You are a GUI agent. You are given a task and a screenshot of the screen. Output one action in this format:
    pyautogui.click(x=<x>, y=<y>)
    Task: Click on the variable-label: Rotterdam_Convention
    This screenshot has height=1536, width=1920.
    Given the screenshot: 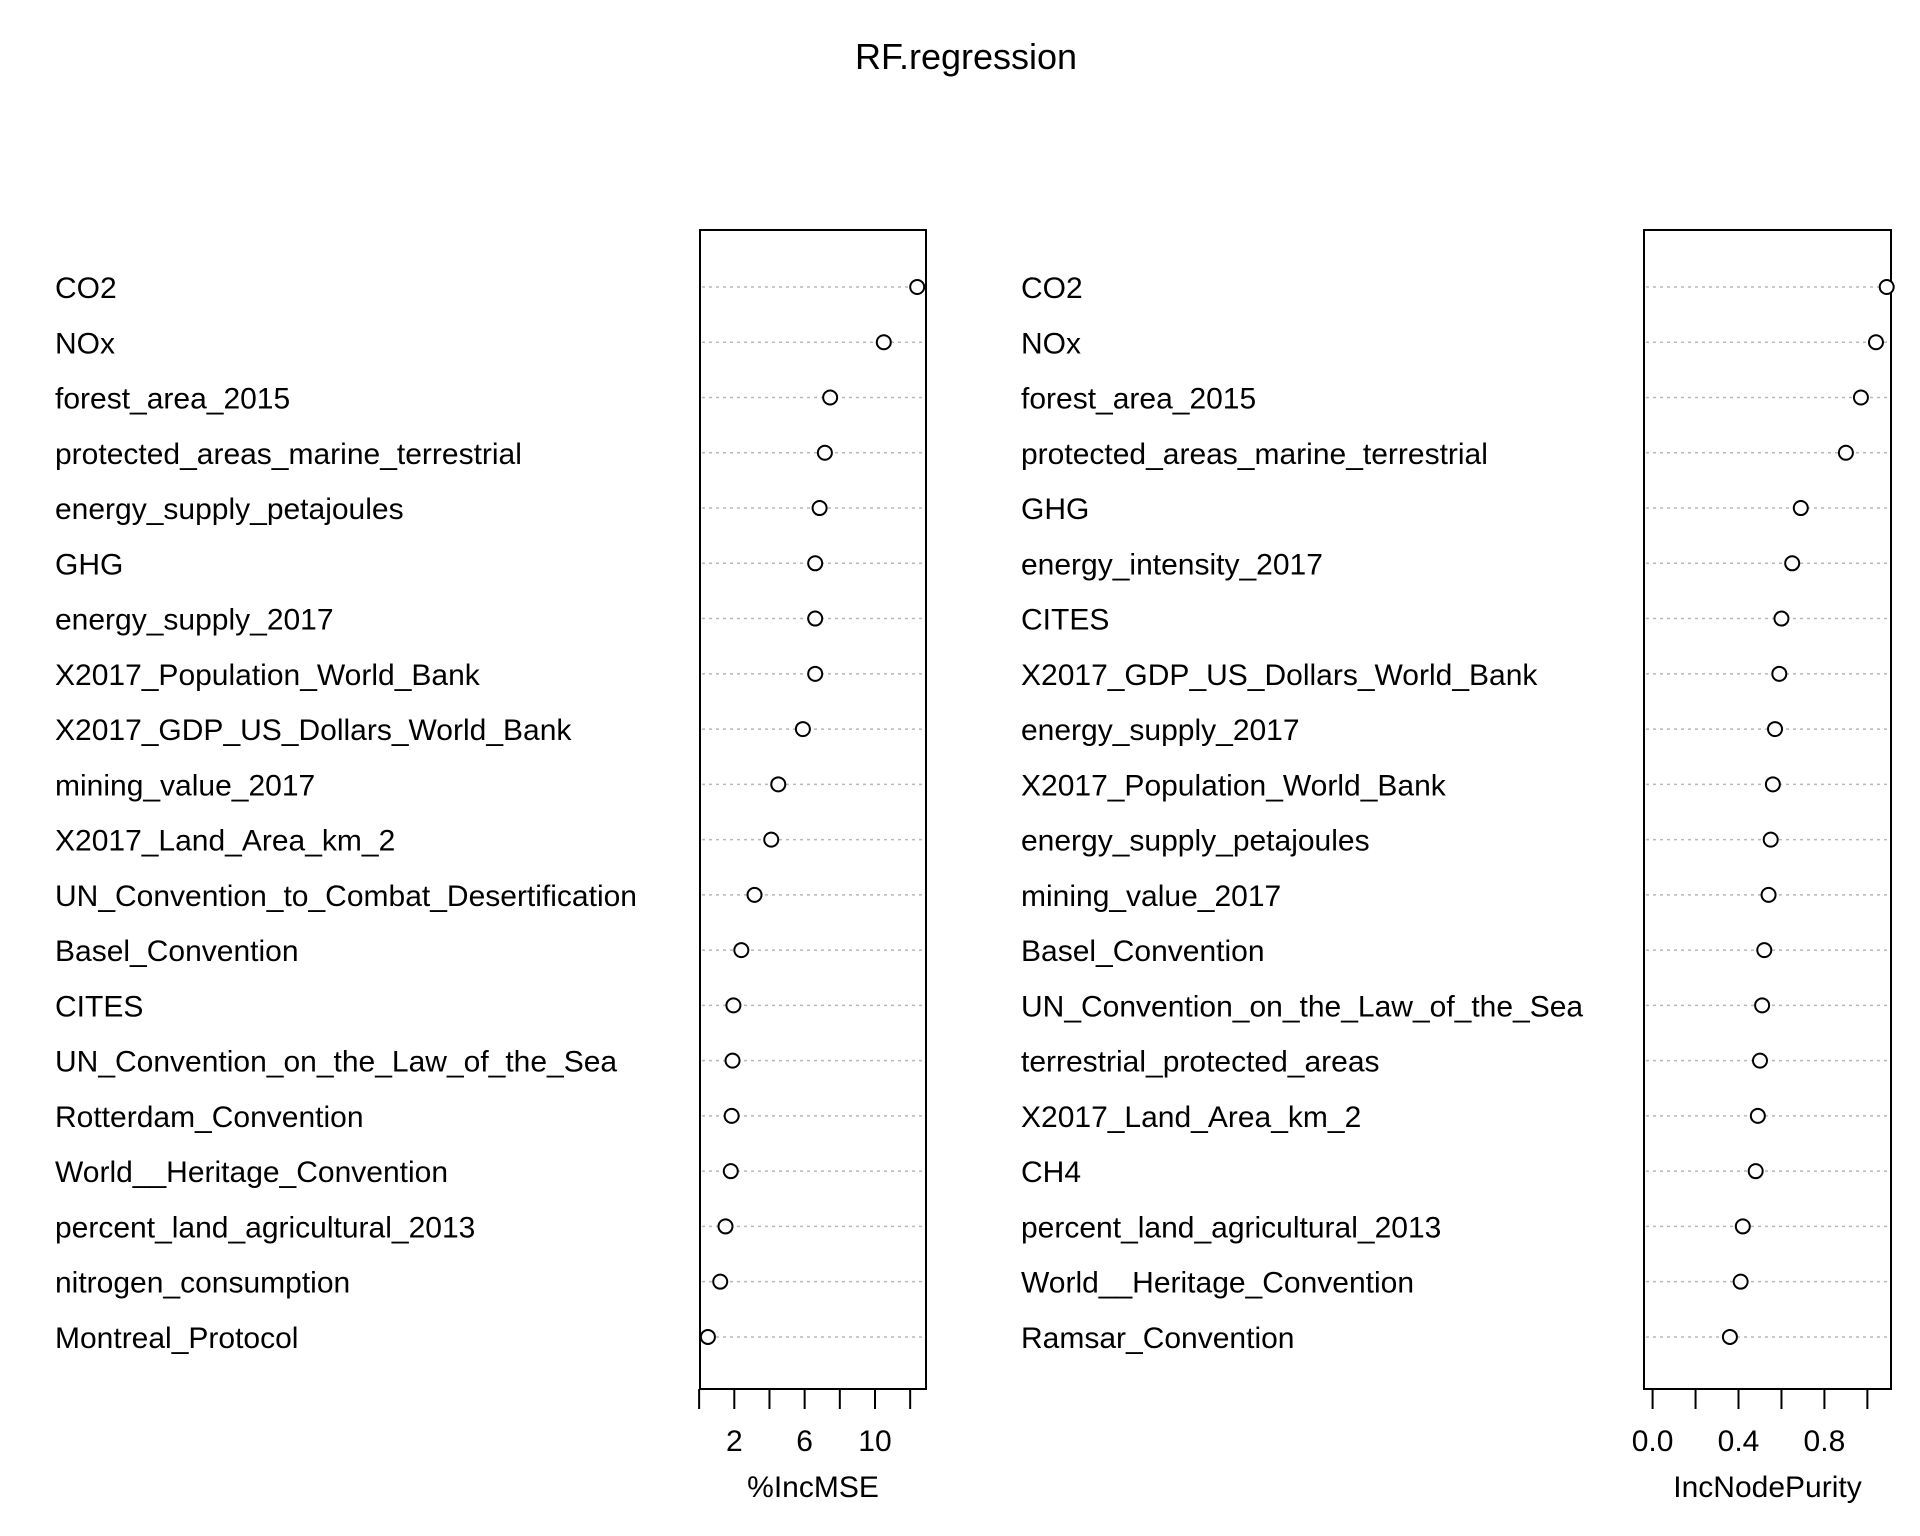 What is the action you would take?
    pyautogui.click(x=209, y=1117)
    